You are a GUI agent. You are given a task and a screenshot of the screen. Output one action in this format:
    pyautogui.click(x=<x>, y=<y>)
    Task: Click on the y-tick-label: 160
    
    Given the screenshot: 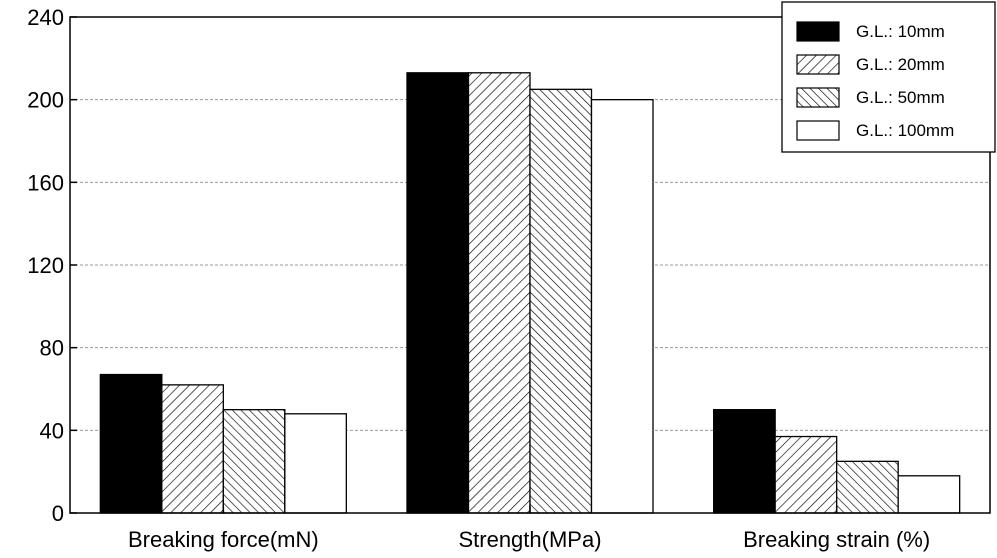 What is the action you would take?
    pyautogui.click(x=45, y=182)
    